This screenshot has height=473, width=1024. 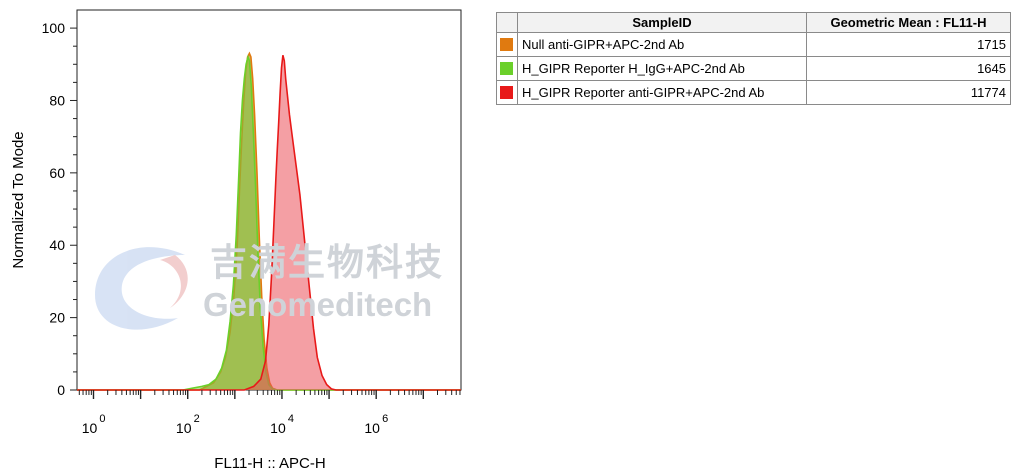 I want to click on y-tick-label: 20, so click(x=57, y=318).